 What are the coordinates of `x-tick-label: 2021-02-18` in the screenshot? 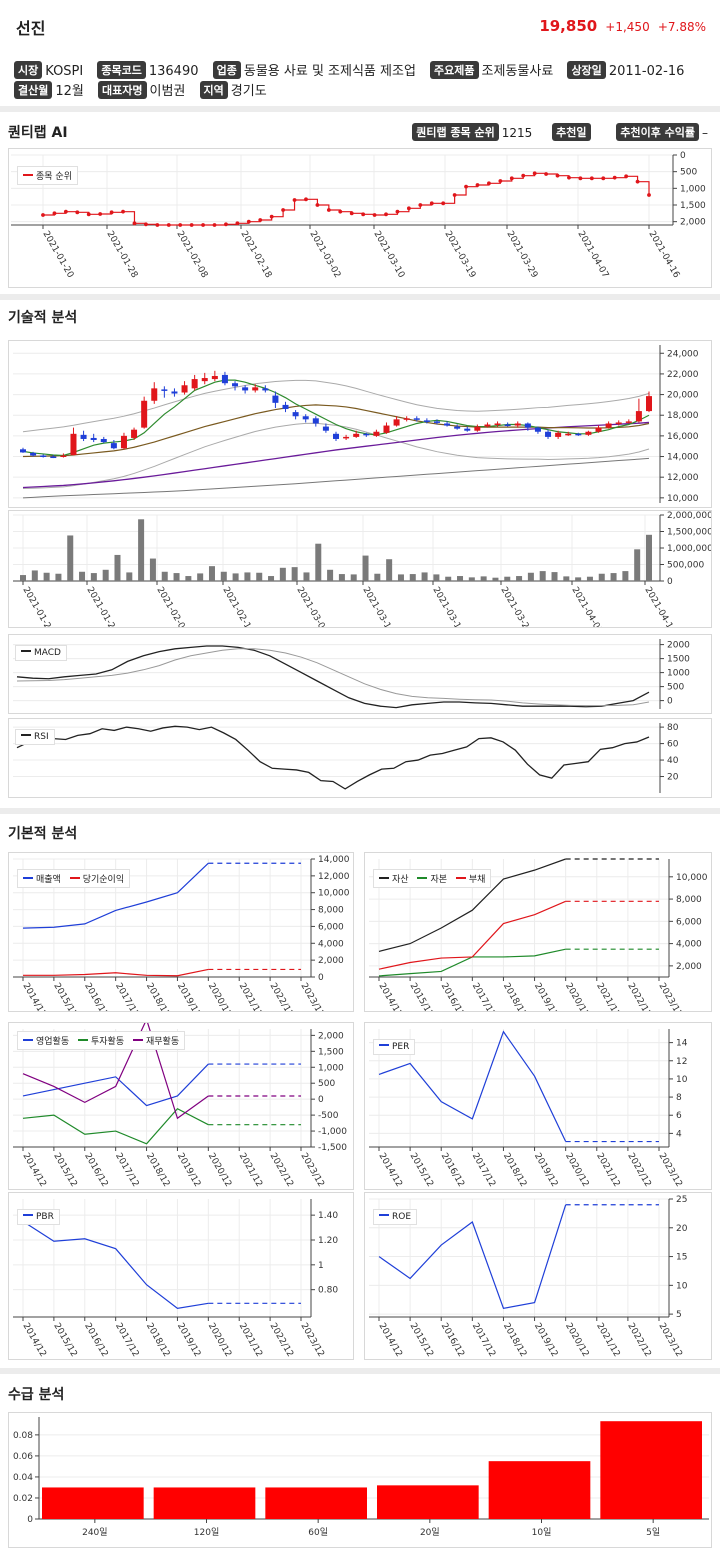 It's located at (255, 255).